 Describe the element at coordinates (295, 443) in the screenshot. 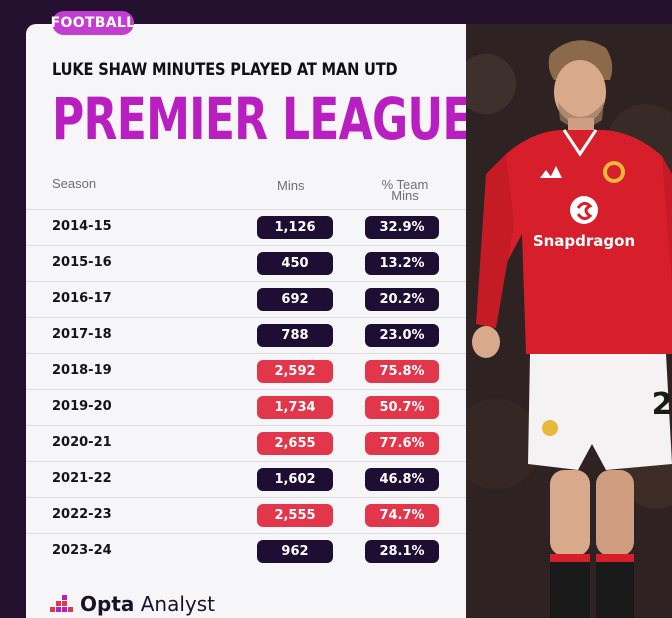

I see `mins-value: 2,655` at that location.